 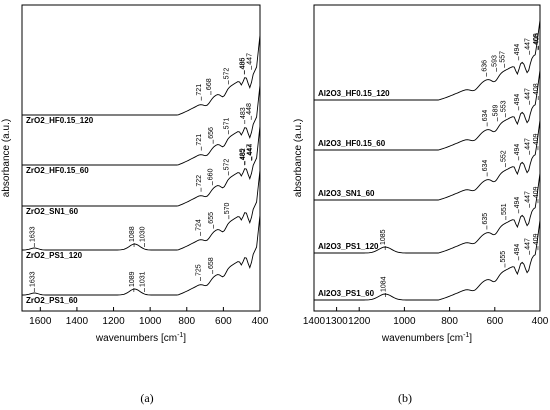 I want to click on peak-label: 1085, so click(x=383, y=237).